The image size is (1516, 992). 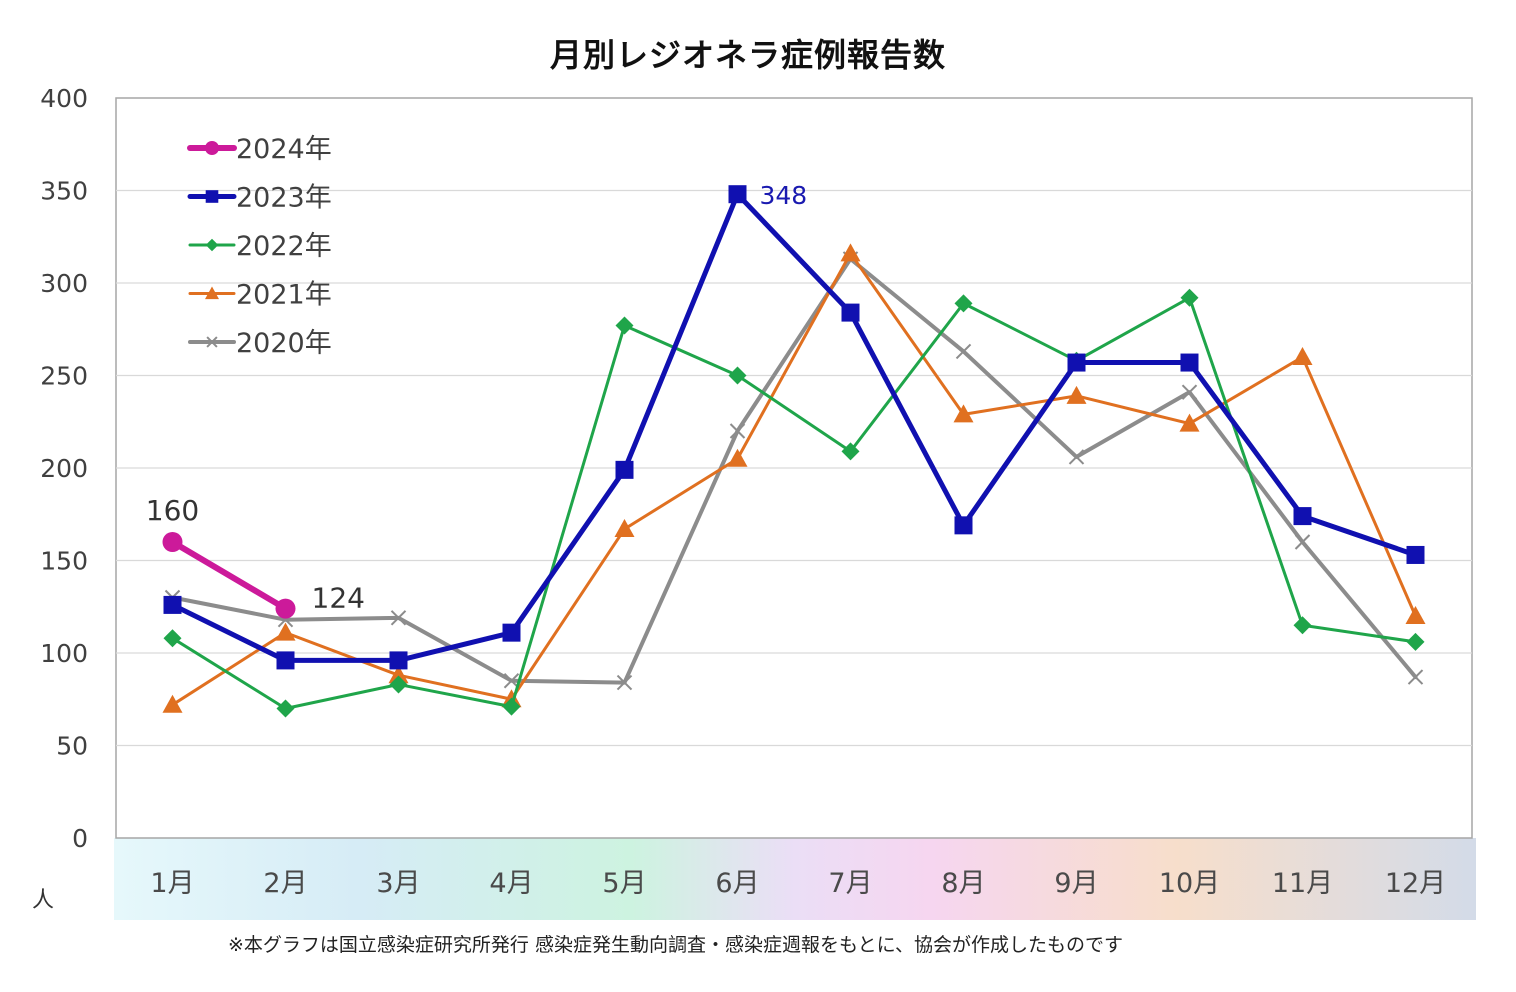 I want to click on data-label: 124, so click(x=338, y=598).